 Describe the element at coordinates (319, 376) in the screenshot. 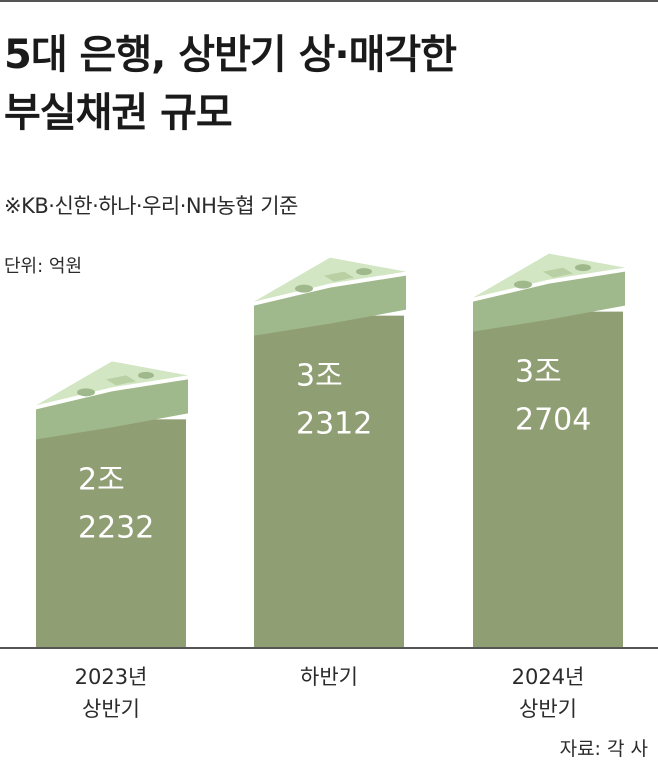

I see `bar-label-unit-1: 3조` at that location.